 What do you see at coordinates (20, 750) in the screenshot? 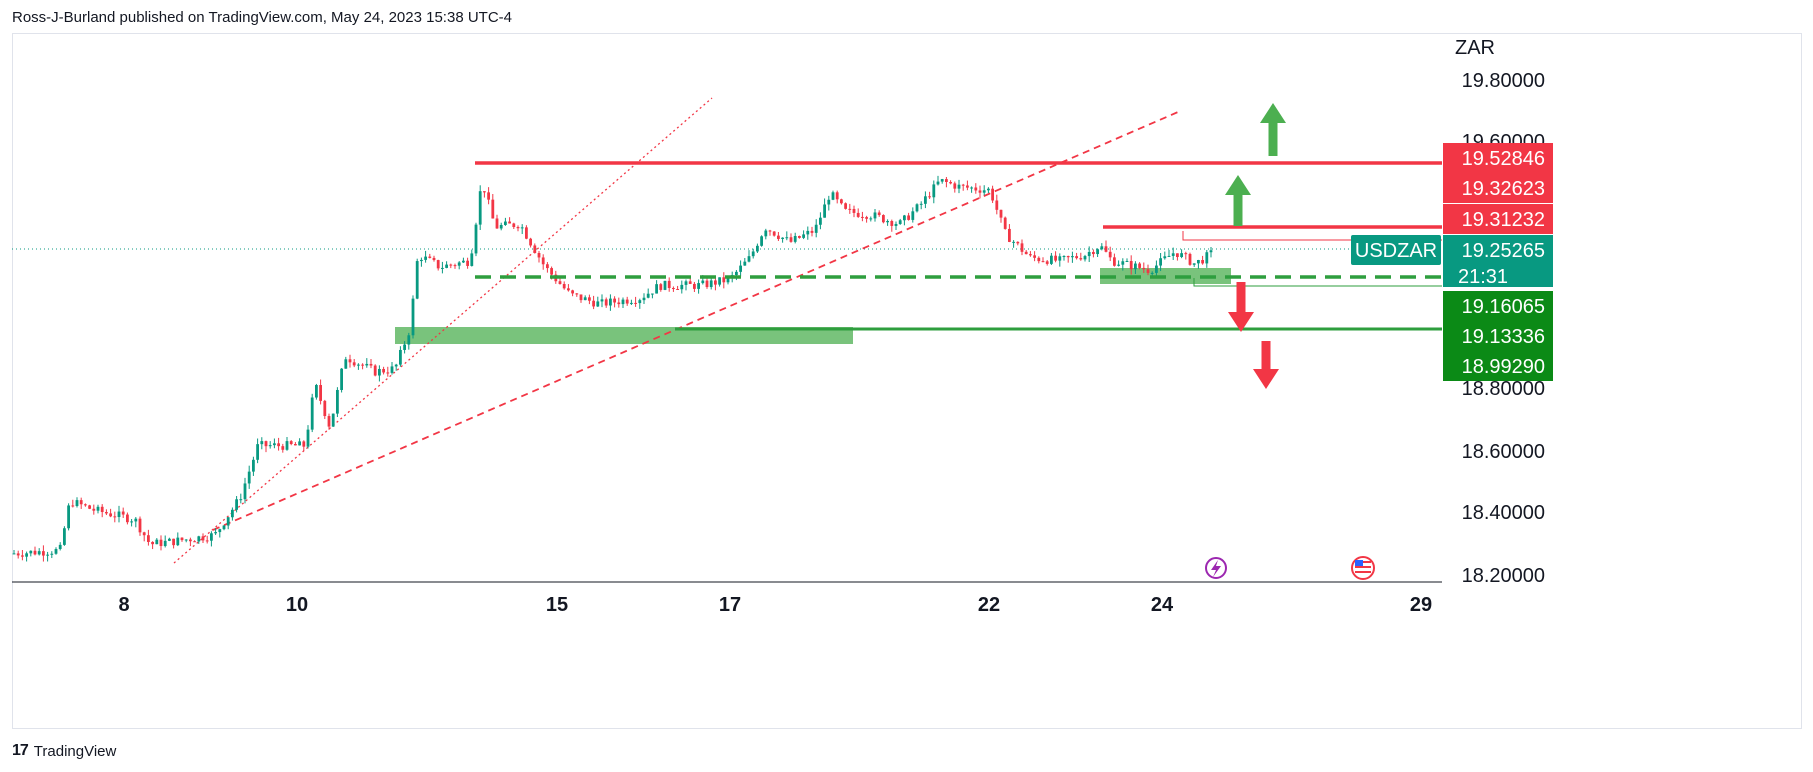
I see `tradingview-logo-icon: 17` at bounding box center [20, 750].